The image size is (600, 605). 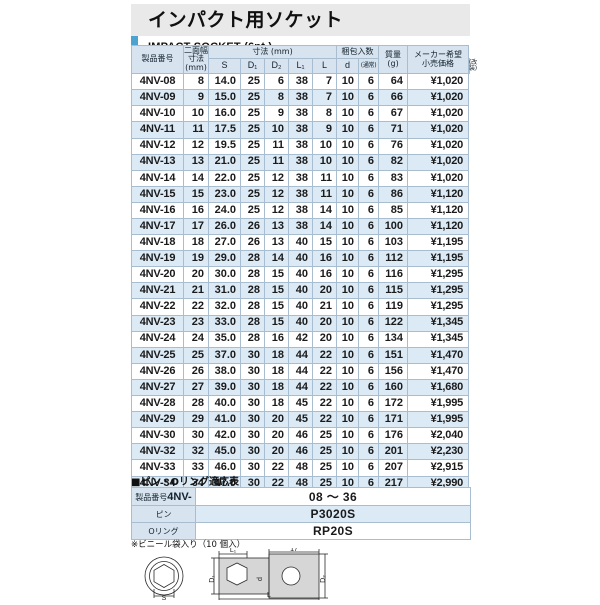 I want to click on row-d1: 23.0, so click(x=224, y=194).